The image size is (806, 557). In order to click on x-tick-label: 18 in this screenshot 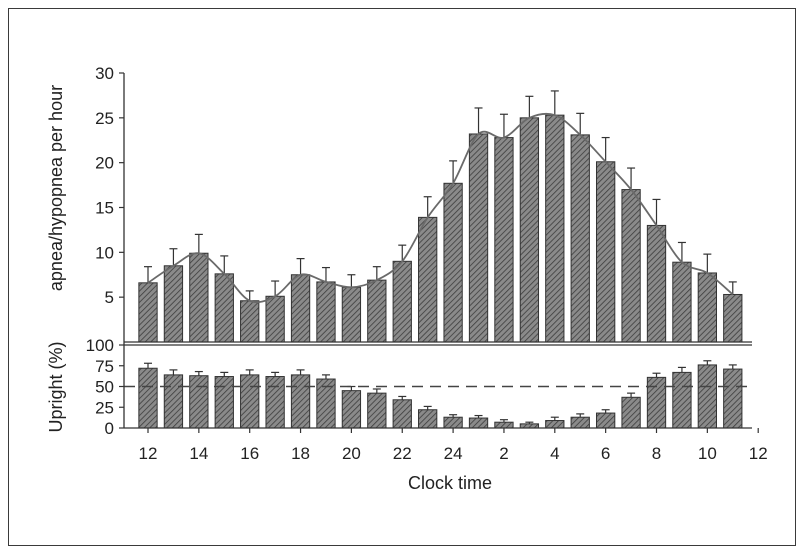, I will do `click(300, 453)`.